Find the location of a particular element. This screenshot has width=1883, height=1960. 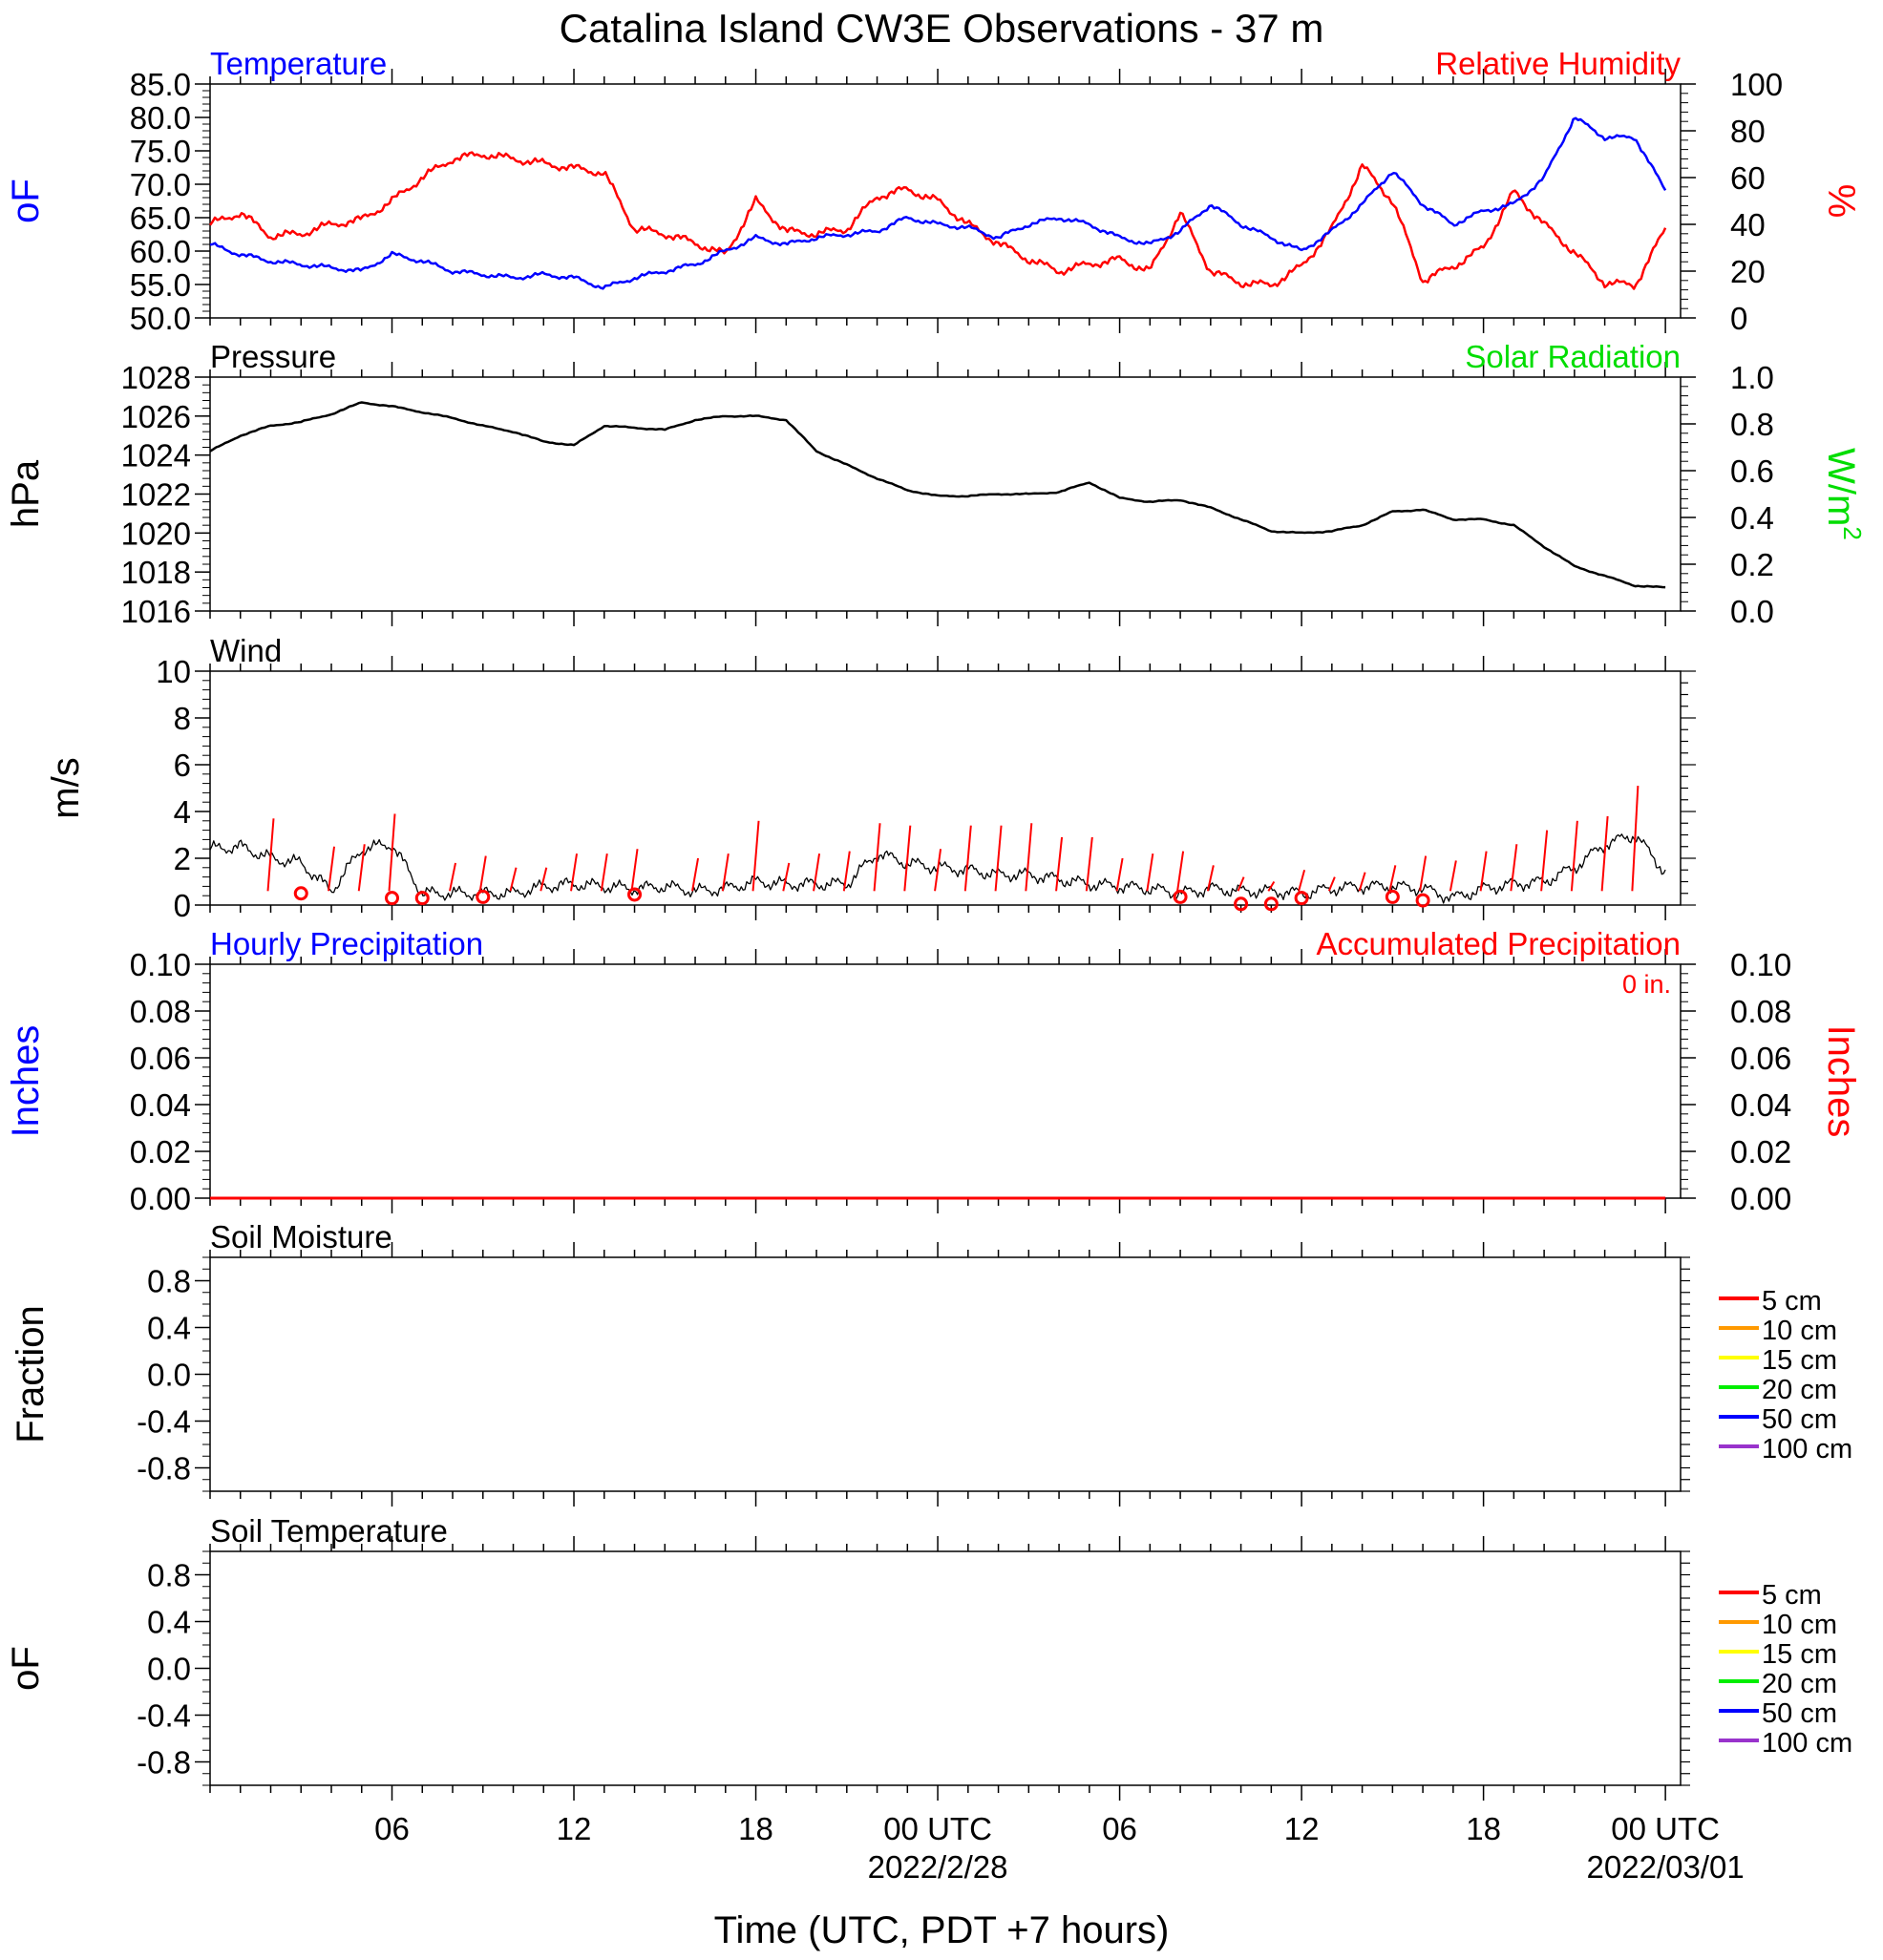

humidity-line is located at coordinates (938, 220).